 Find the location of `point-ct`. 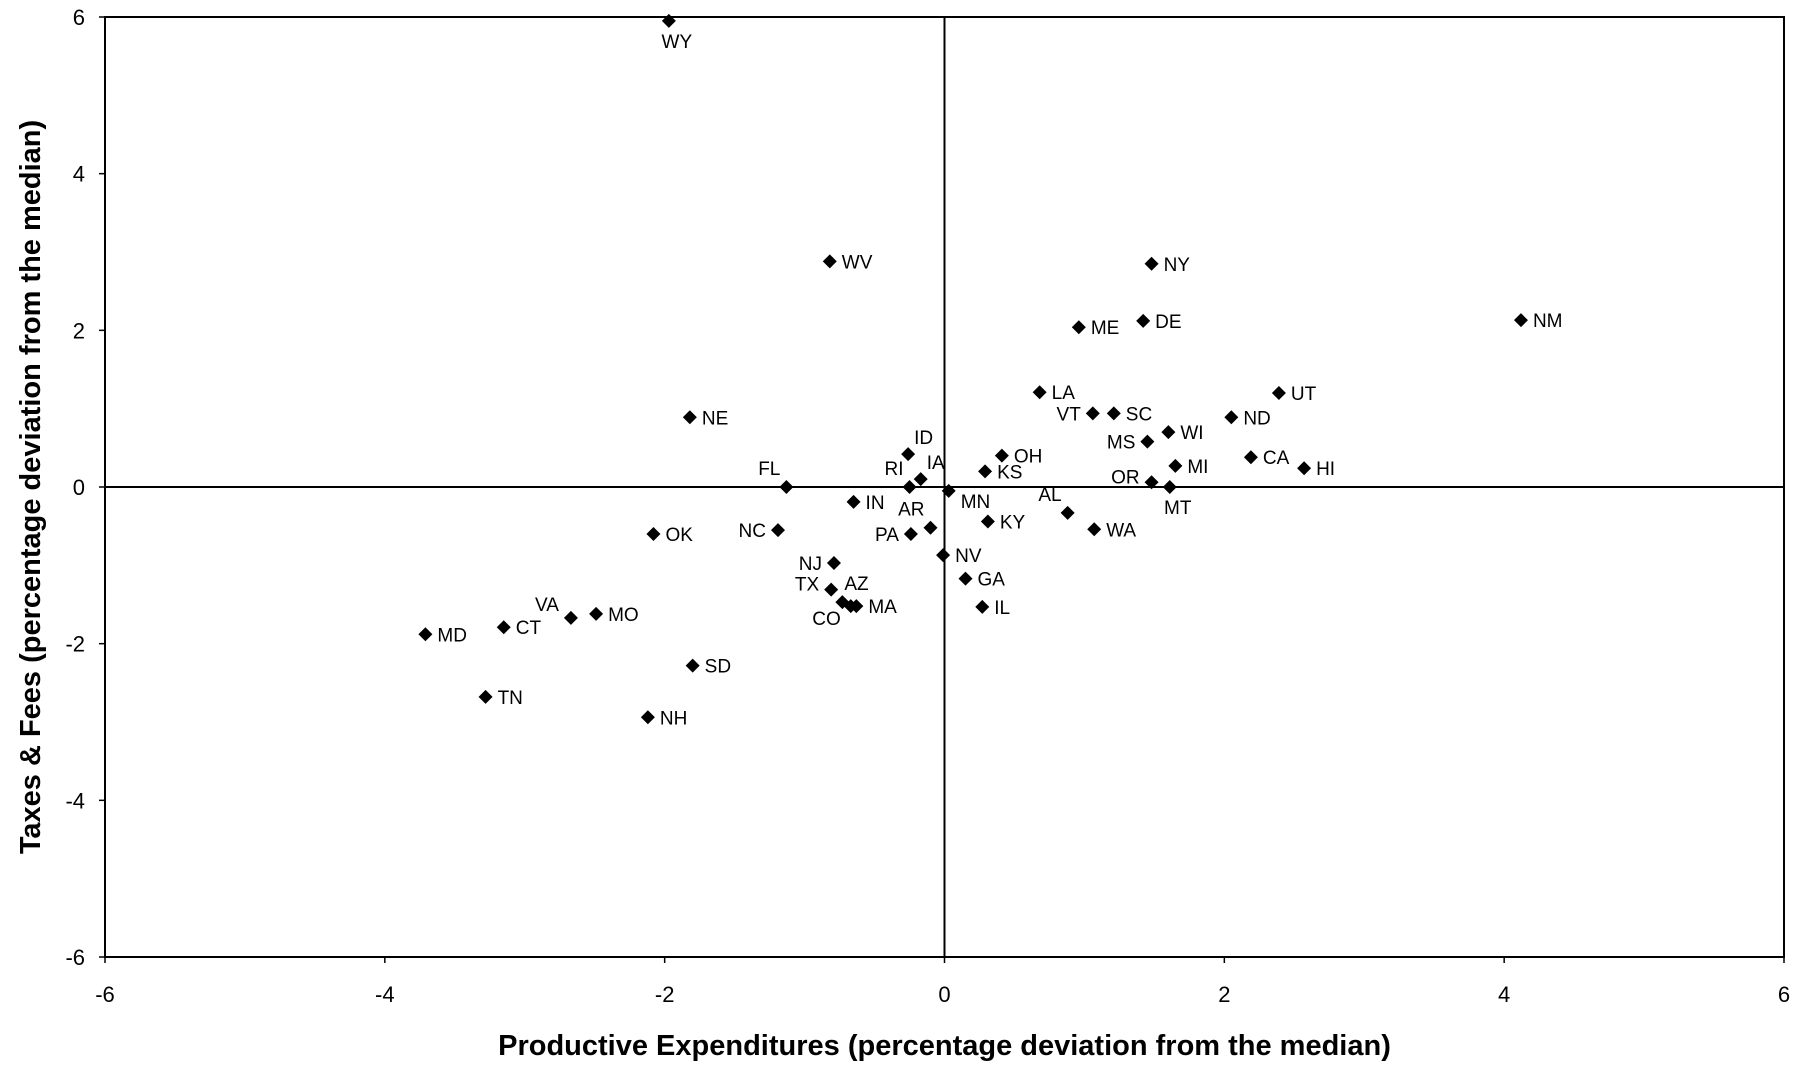

point-ct is located at coordinates (503, 627).